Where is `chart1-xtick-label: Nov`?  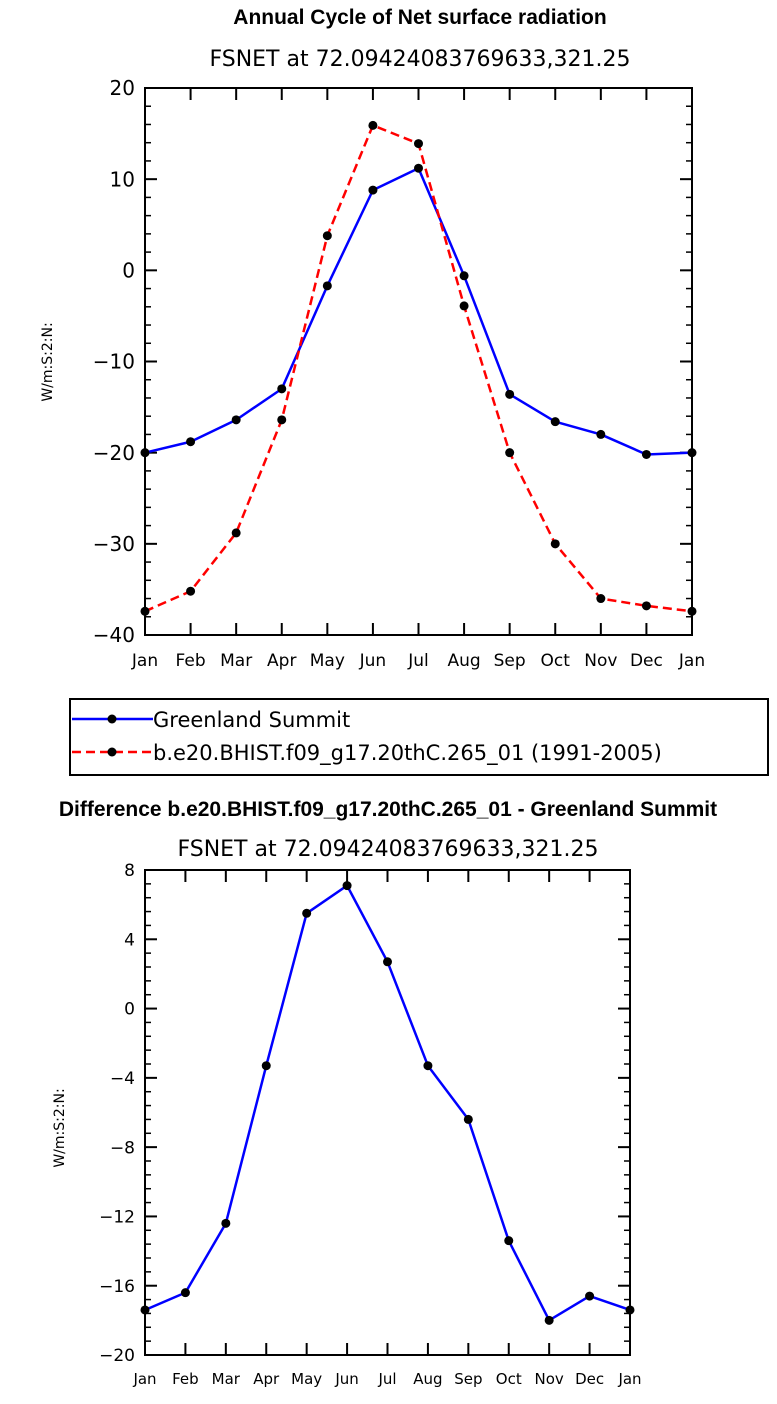 chart1-xtick-label: Nov is located at coordinates (600, 661).